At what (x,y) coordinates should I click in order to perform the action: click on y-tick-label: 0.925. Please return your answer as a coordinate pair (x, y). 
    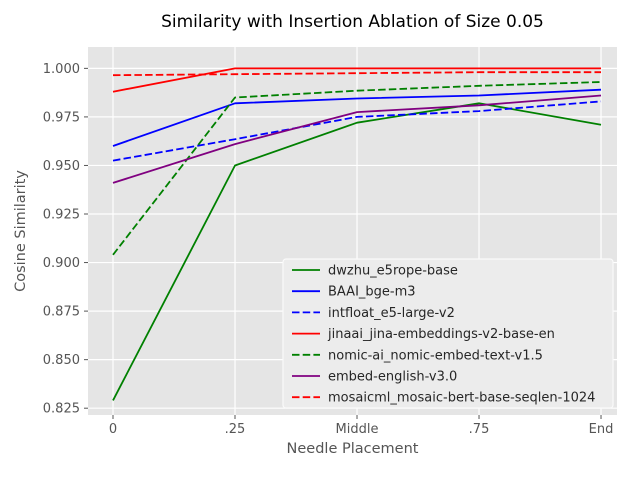
    Looking at the image, I should click on (61, 215).